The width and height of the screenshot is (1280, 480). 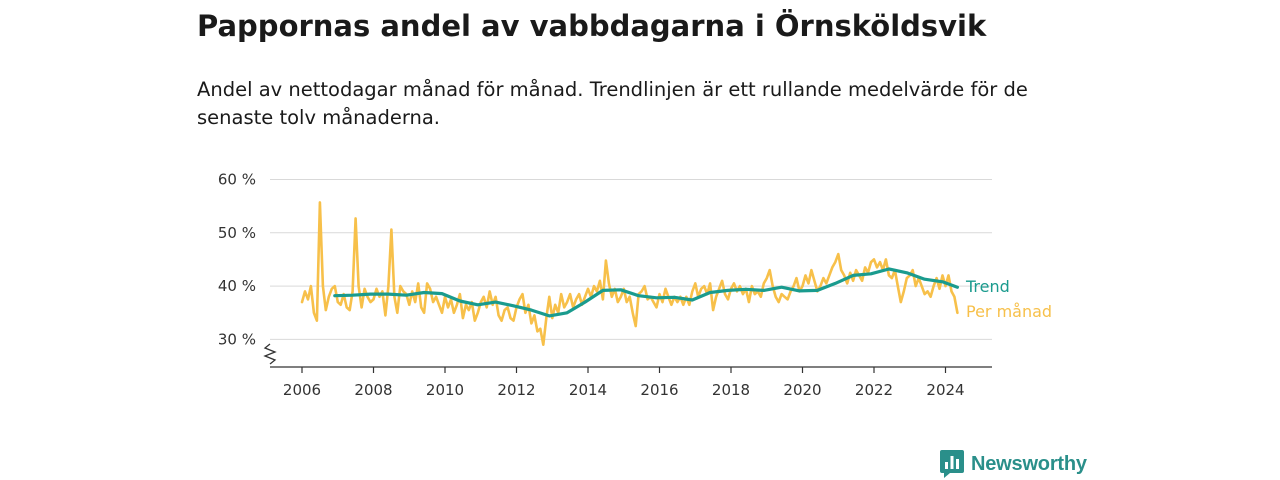 I want to click on y-tick-label: 50 %, so click(x=237, y=233).